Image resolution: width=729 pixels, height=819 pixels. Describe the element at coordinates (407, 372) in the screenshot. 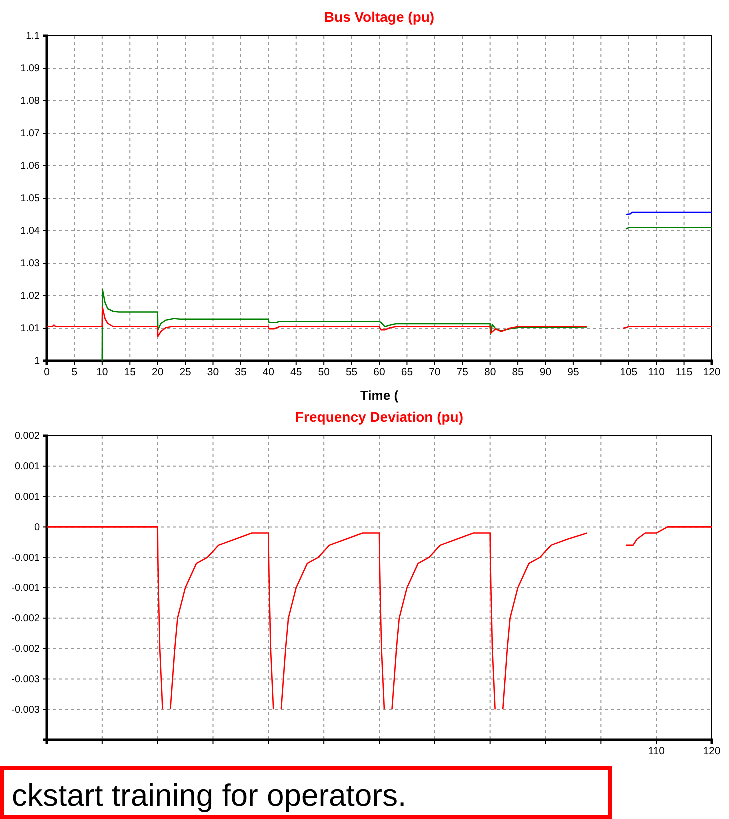

I see `x-tick-label: 65` at that location.